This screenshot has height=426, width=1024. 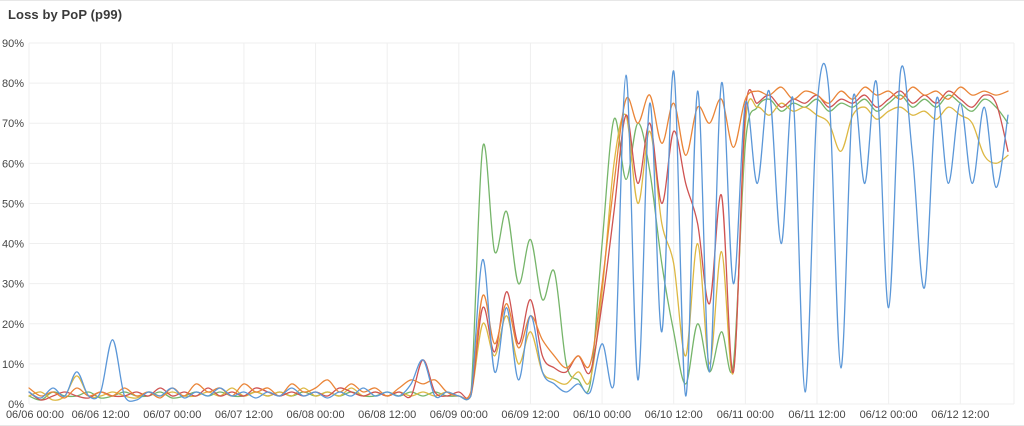 I want to click on x-tick-label: 06/08 12:00, so click(x=387, y=415).